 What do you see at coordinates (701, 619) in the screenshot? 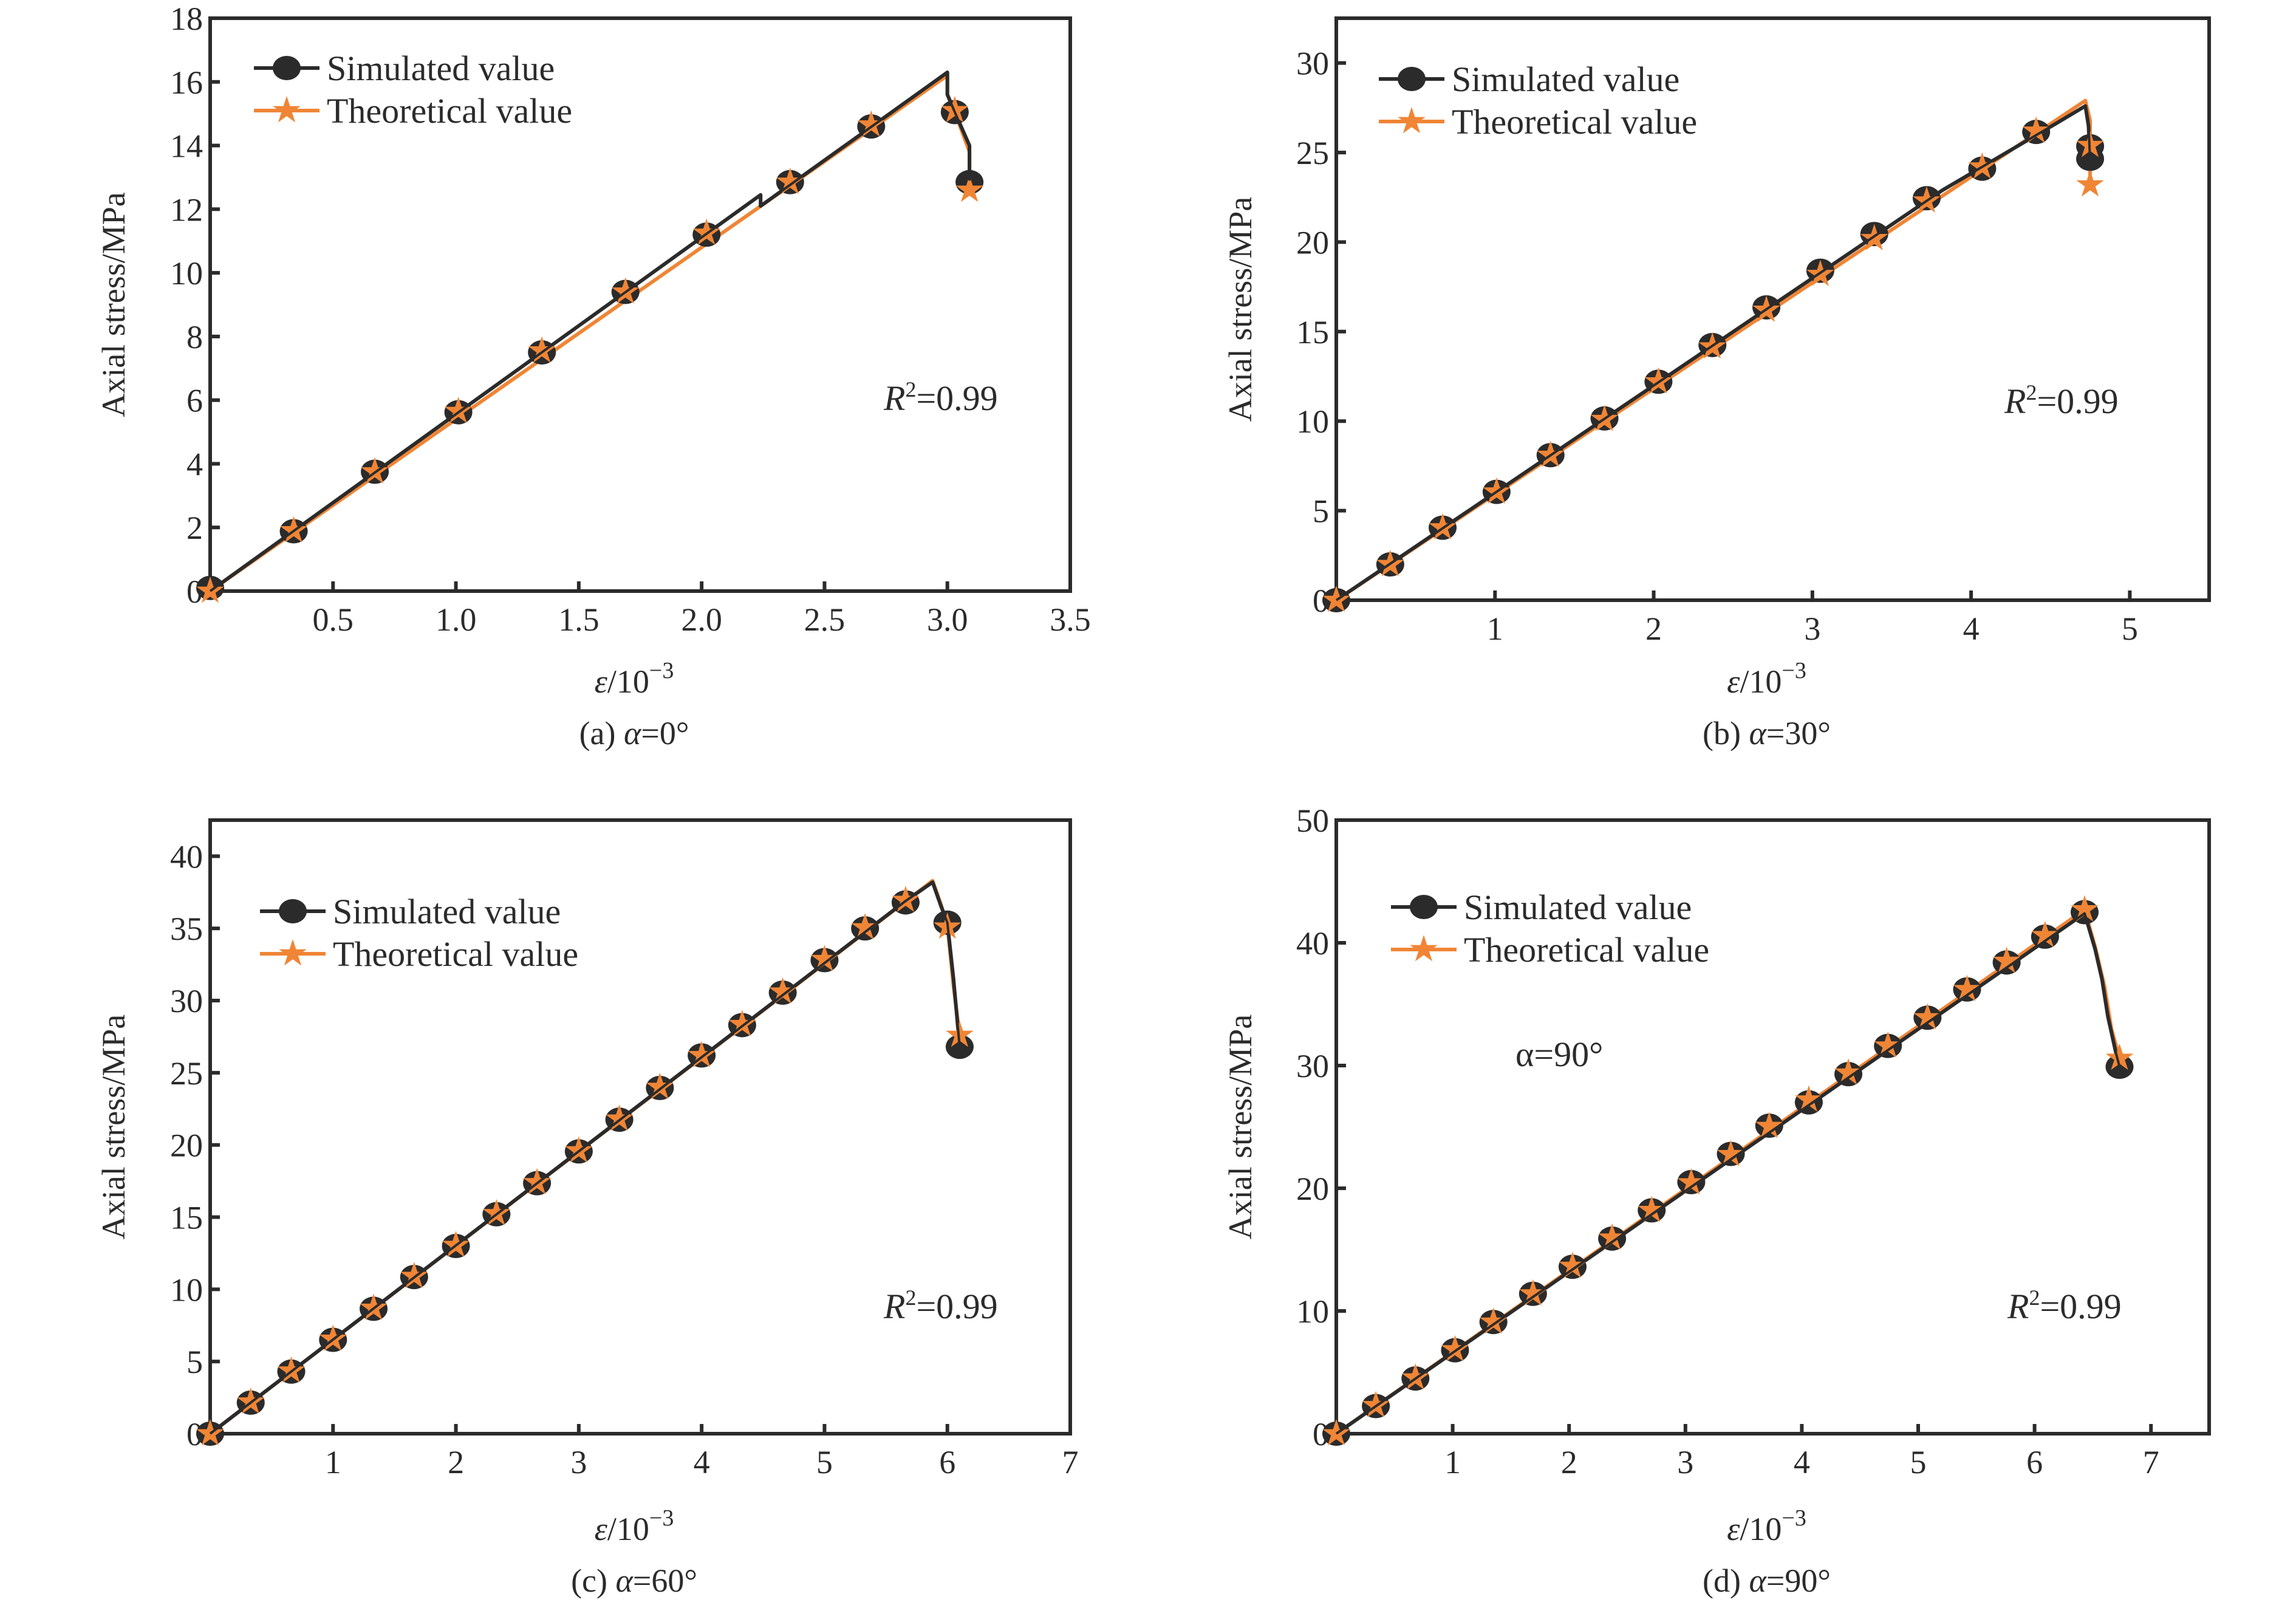
I see `x-tick-label: 2.0` at bounding box center [701, 619].